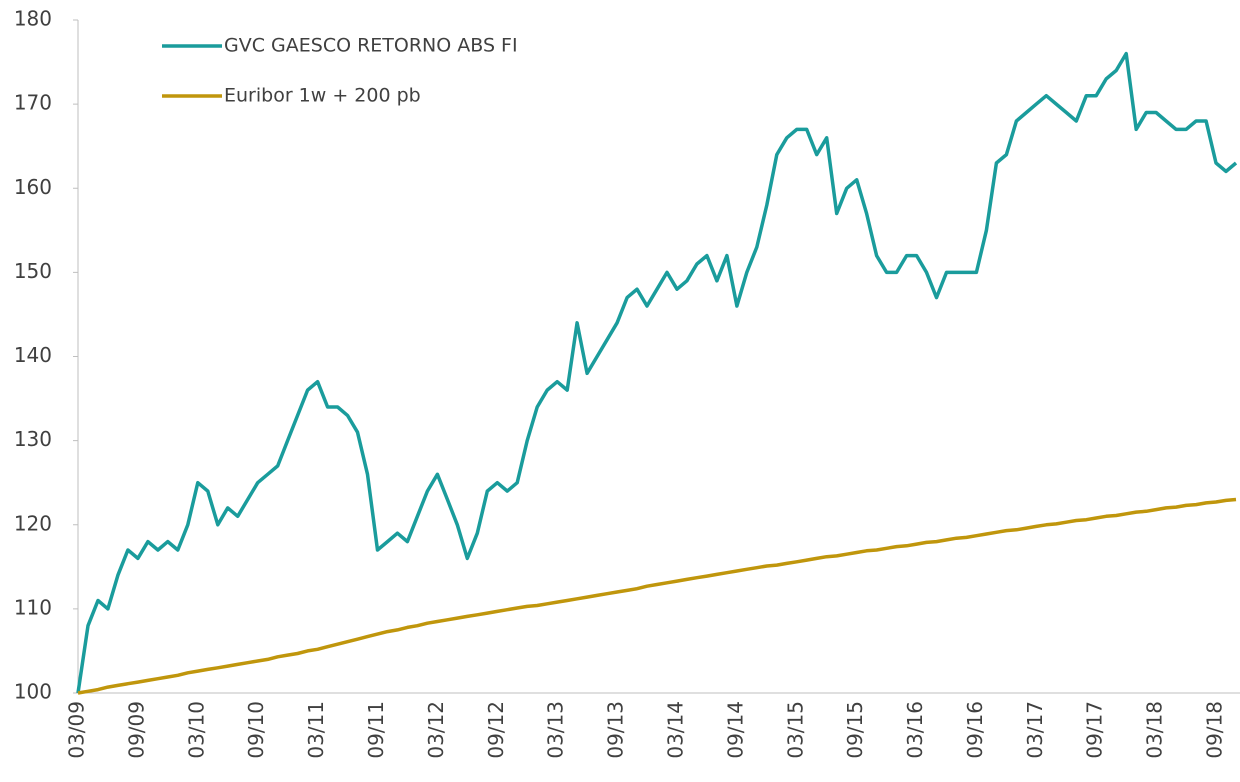 The height and width of the screenshot is (782, 1240). What do you see at coordinates (136, 730) in the screenshot?
I see `x-tick-label: 09/09` at bounding box center [136, 730].